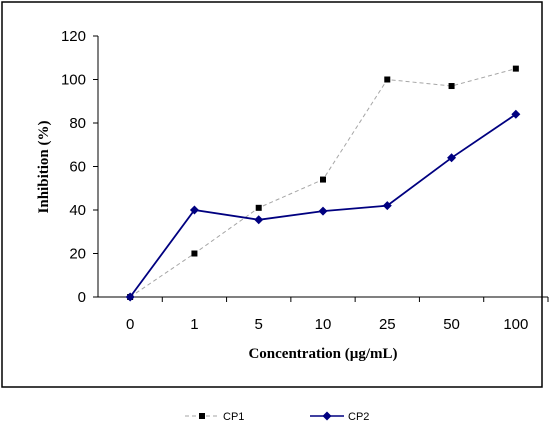  Describe the element at coordinates (358, 417) in the screenshot. I see `legend-label-cp2: CP2` at that location.